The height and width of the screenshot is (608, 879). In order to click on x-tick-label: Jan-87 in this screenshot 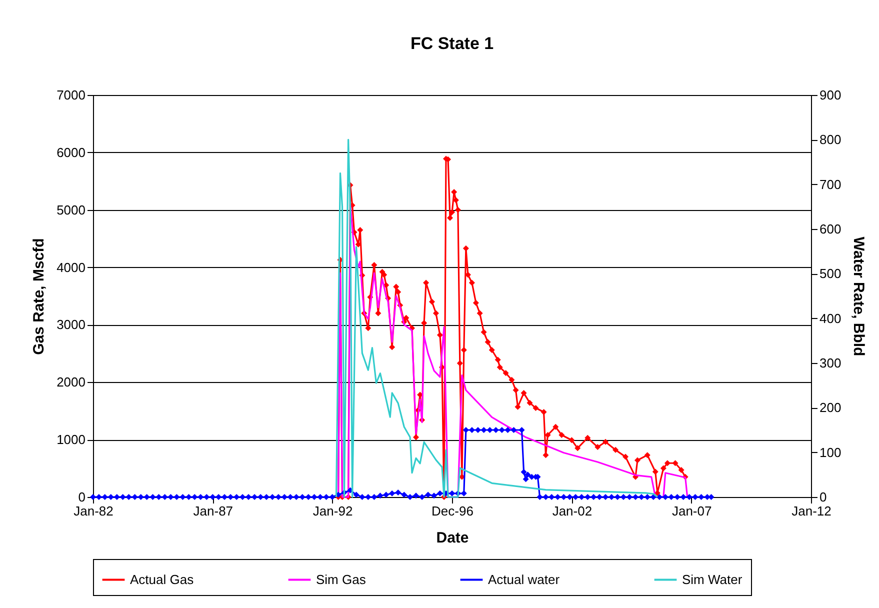, I will do `click(213, 511)`.